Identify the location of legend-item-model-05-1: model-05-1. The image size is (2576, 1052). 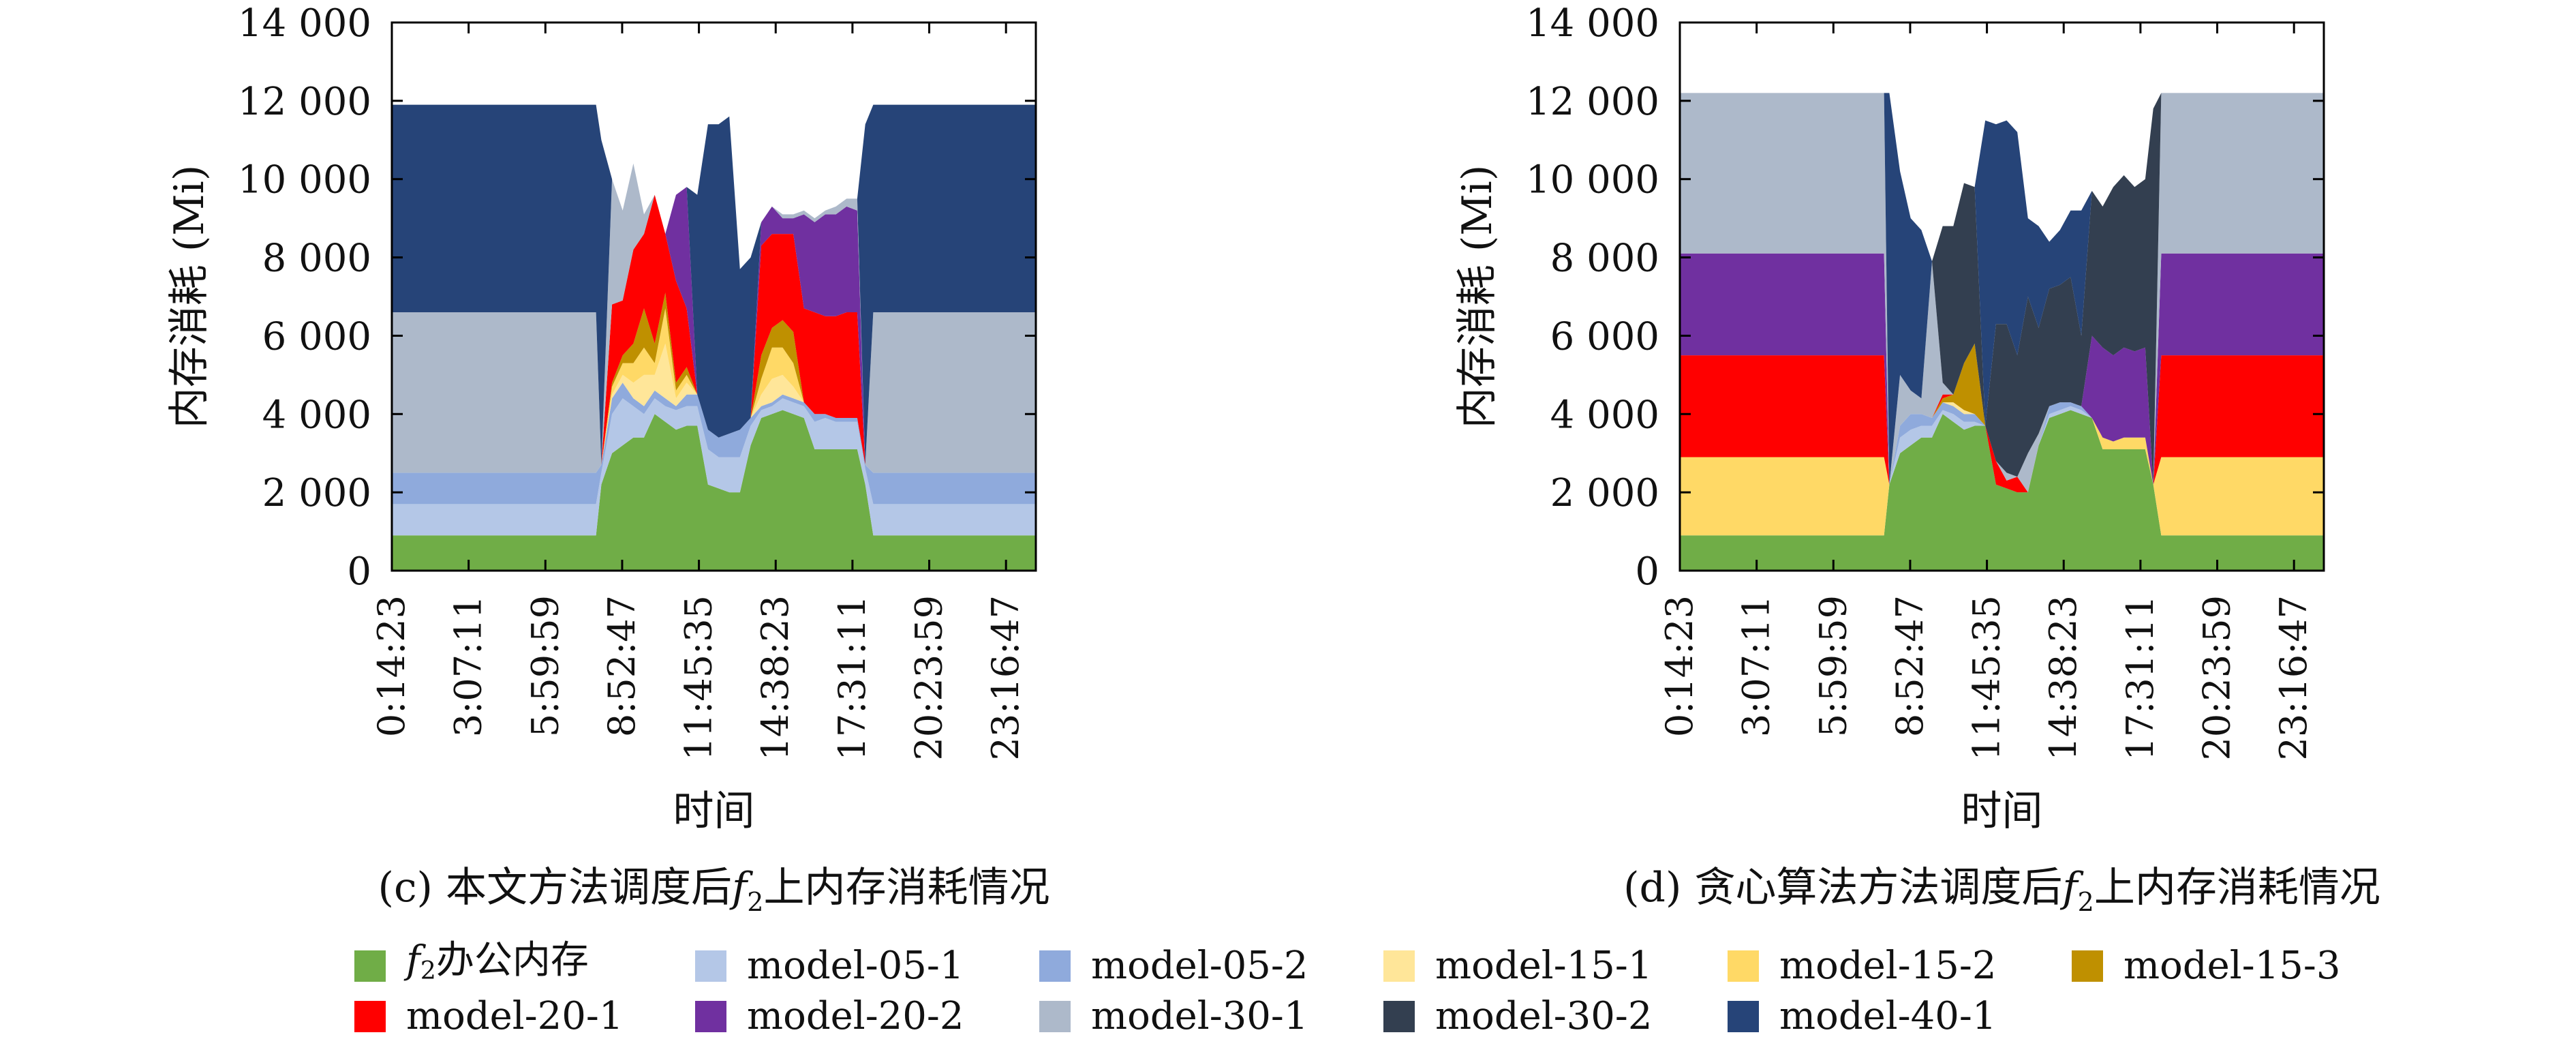
(829, 966).